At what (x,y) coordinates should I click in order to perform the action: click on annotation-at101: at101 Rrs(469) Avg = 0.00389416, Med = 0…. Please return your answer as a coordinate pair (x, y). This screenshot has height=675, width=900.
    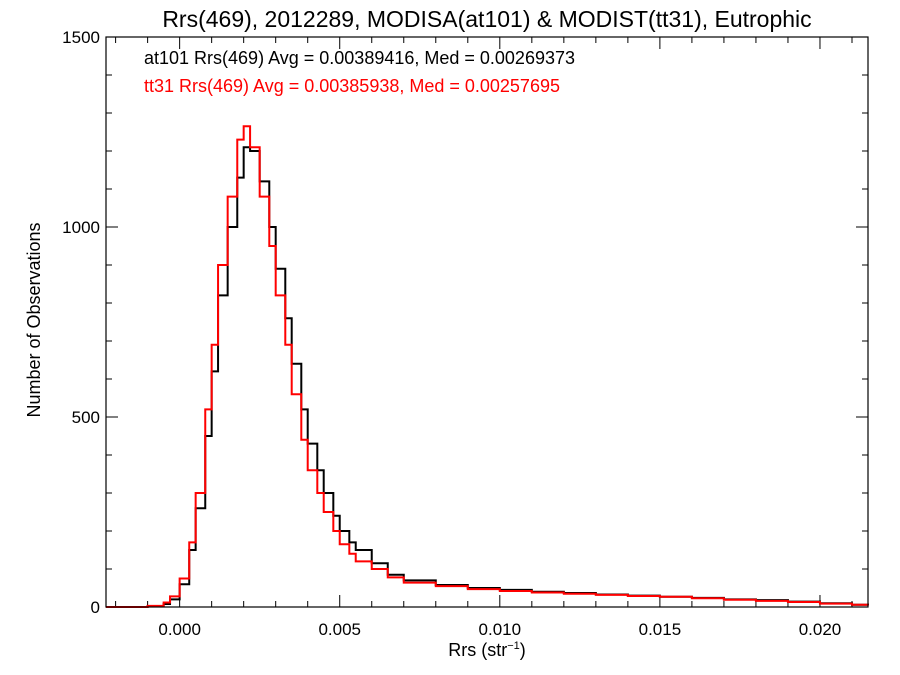
    Looking at the image, I should click on (359, 58).